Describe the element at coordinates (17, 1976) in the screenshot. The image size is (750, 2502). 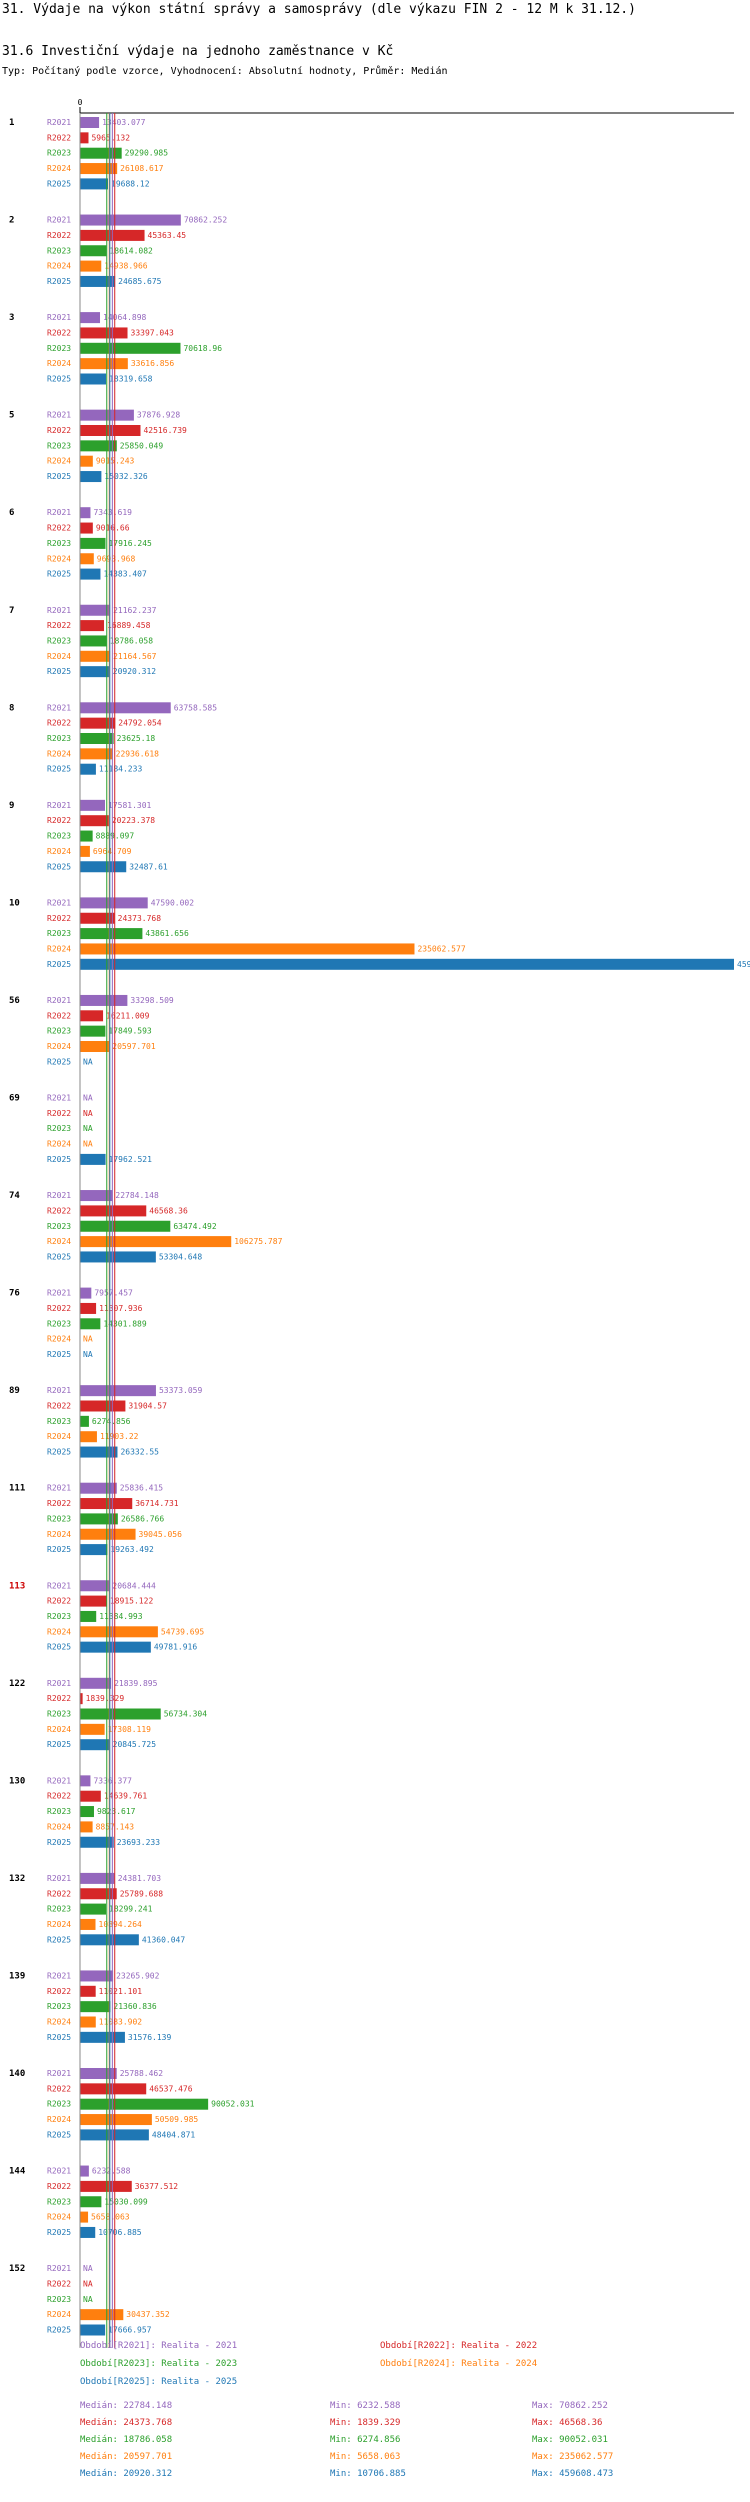
I see `group-label: 139` at that location.